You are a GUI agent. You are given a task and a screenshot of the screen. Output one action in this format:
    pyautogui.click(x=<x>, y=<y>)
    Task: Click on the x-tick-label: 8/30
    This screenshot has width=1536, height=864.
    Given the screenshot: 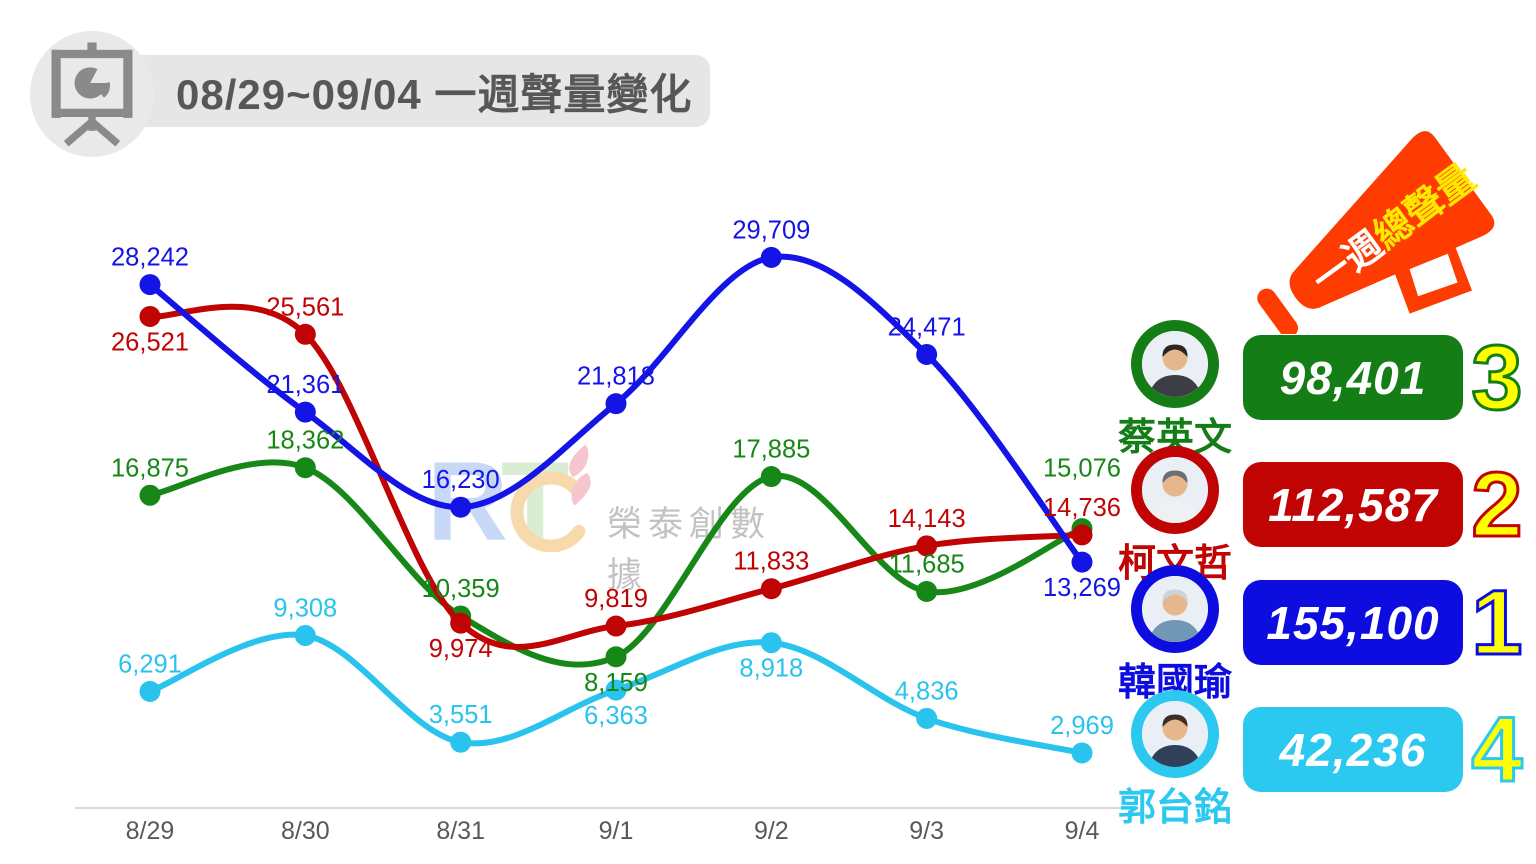 What is the action you would take?
    pyautogui.click(x=305, y=831)
    